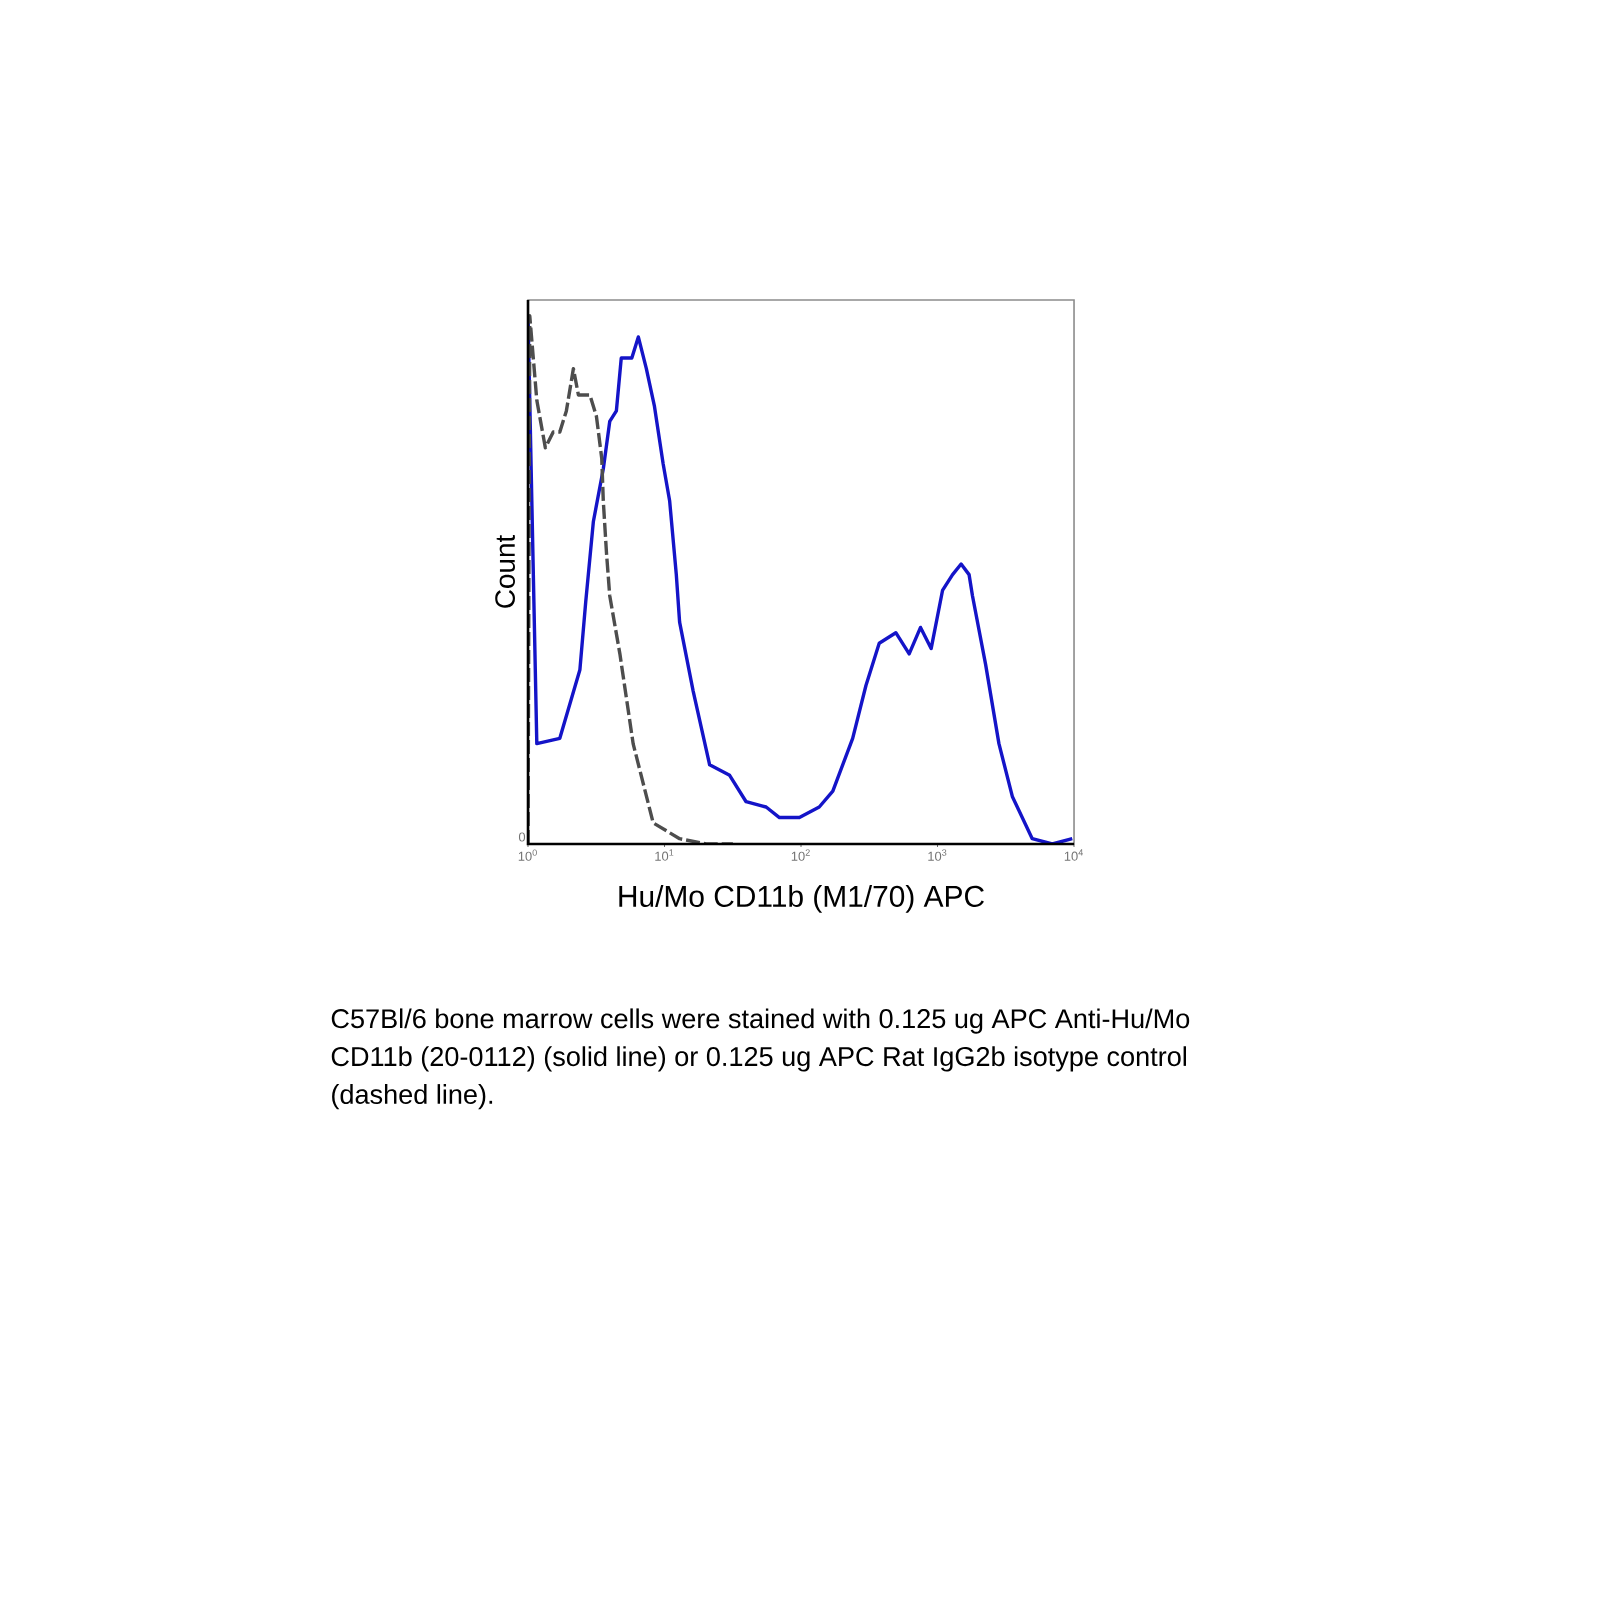  I want to click on x-axis-title: Hu/Mo CD11b (M1/70) APC, so click(801, 899).